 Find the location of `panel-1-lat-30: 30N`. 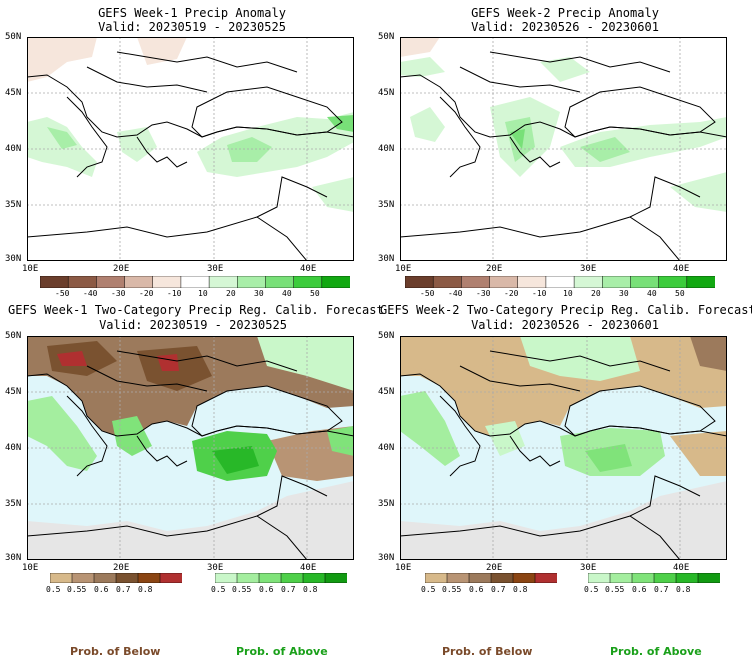

panel-1-lat-30: 30N is located at coordinates (13, 259).